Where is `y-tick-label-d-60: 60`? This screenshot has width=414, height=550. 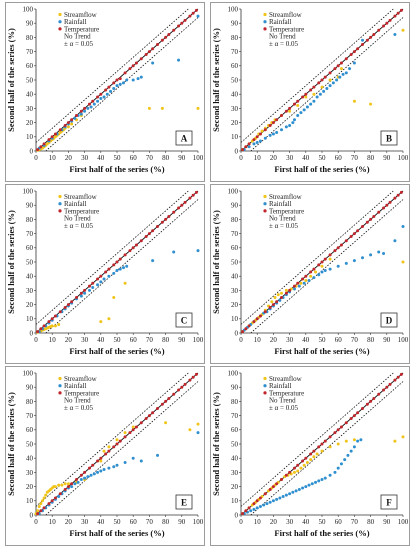
y-tick-label-d-60: 60 is located at coordinates (235, 248).